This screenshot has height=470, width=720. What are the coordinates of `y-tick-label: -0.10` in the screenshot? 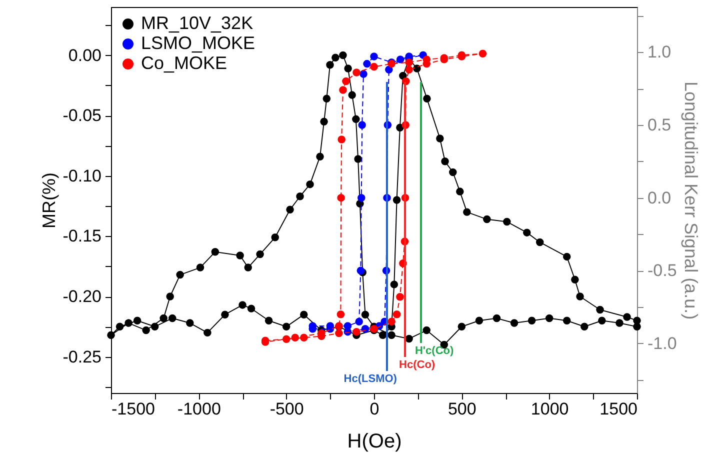 It's located at (82, 176).